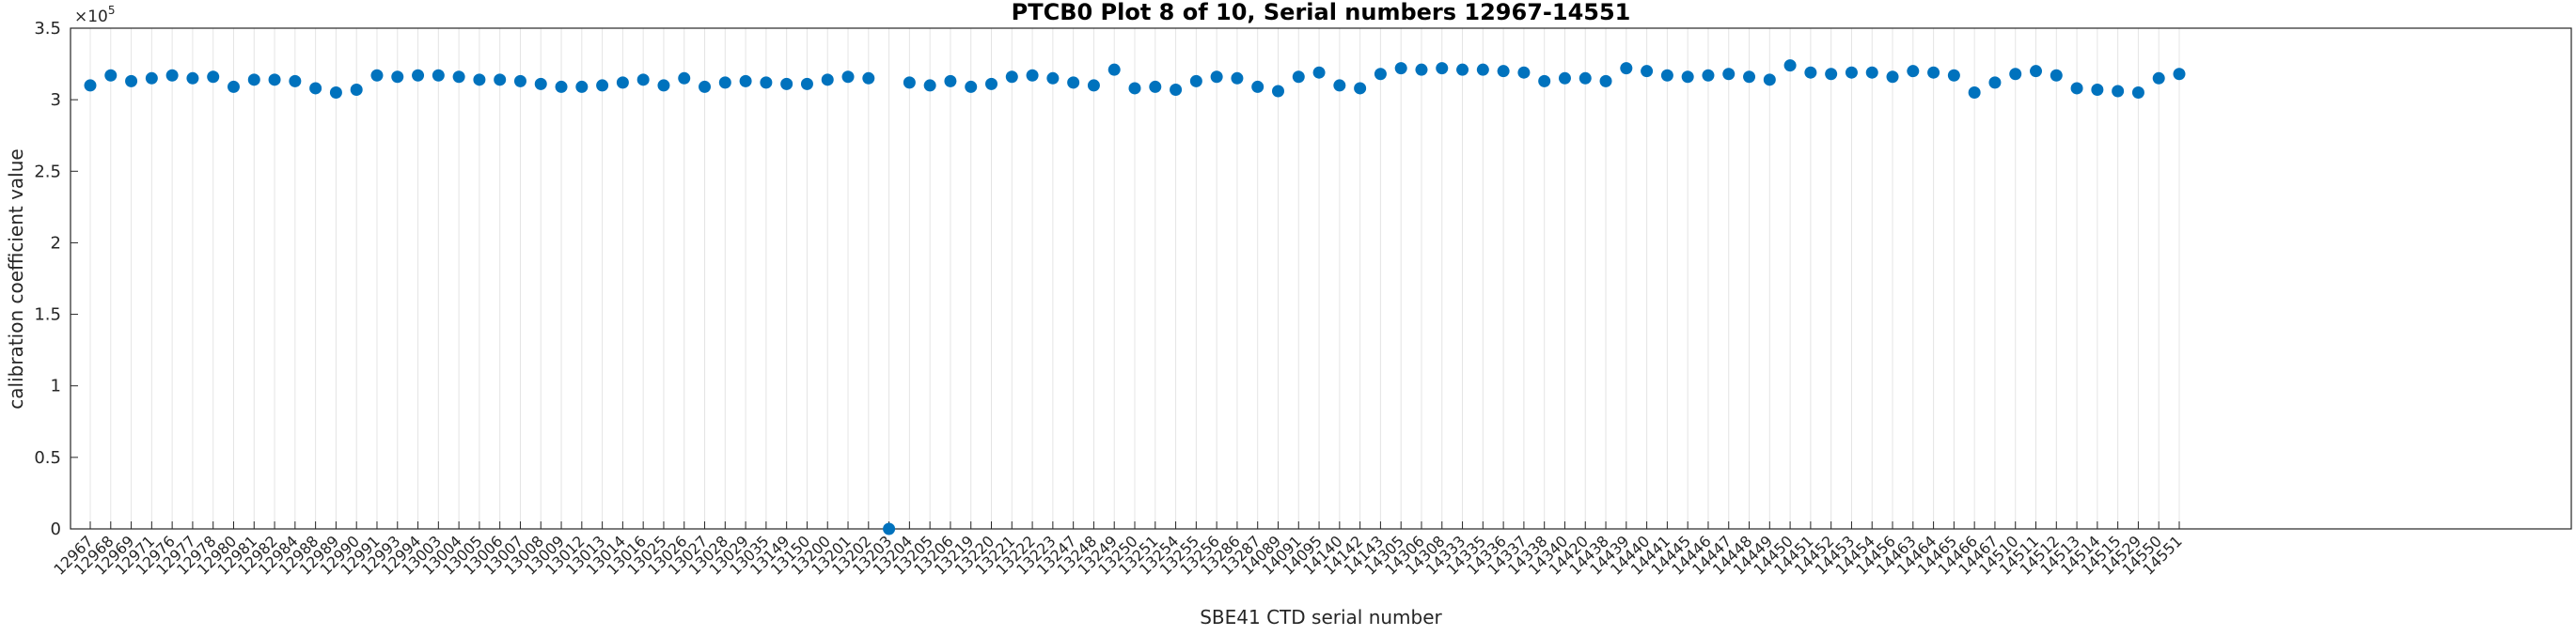 Image resolution: width=2576 pixels, height=636 pixels. I want to click on exponent-power: 5, so click(112, 10).